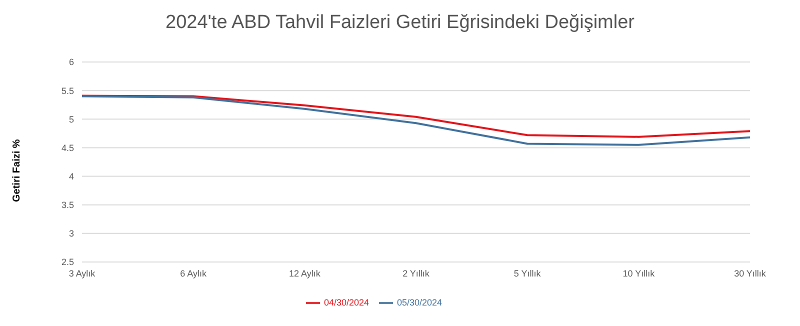  Describe the element at coordinates (194, 273) in the screenshot. I see `x-tick-label: 6 Aylık` at that location.